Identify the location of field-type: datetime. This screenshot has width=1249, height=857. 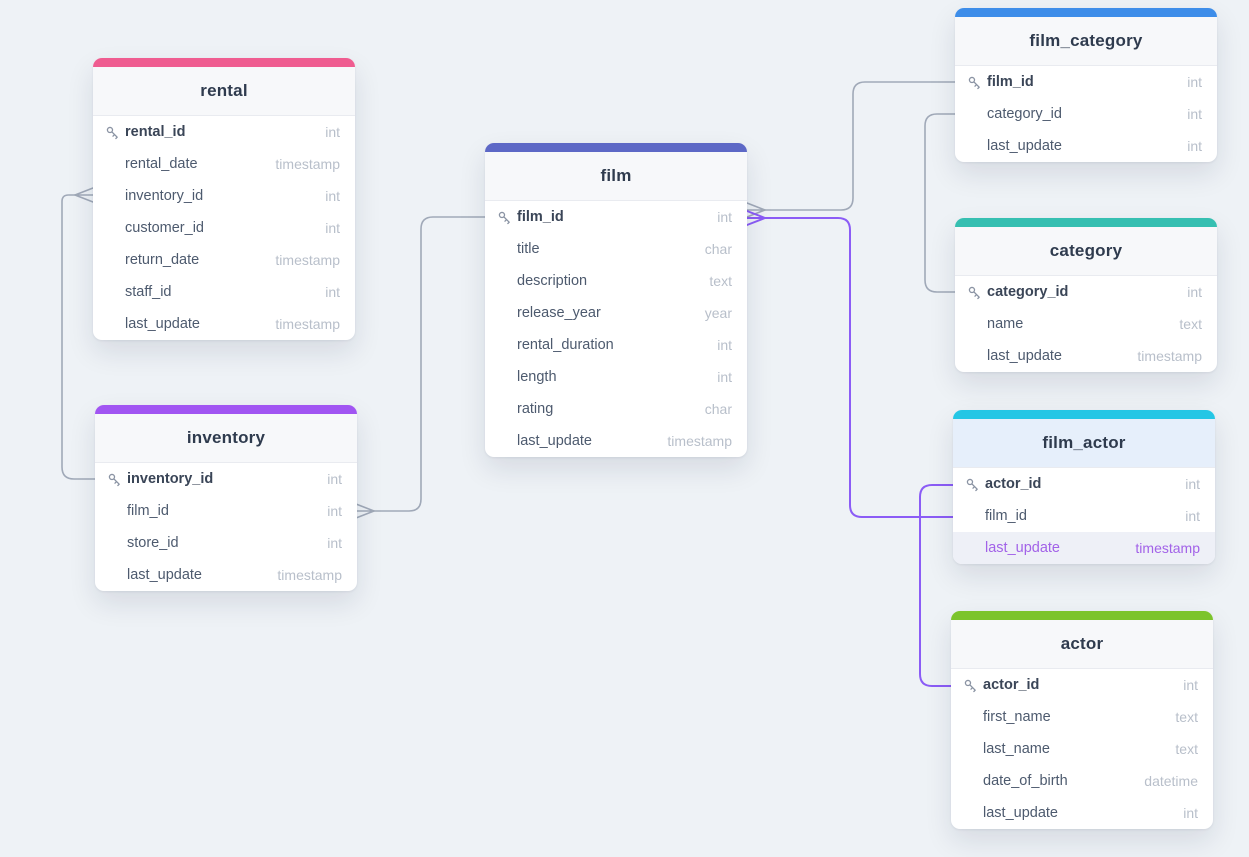
(1171, 781).